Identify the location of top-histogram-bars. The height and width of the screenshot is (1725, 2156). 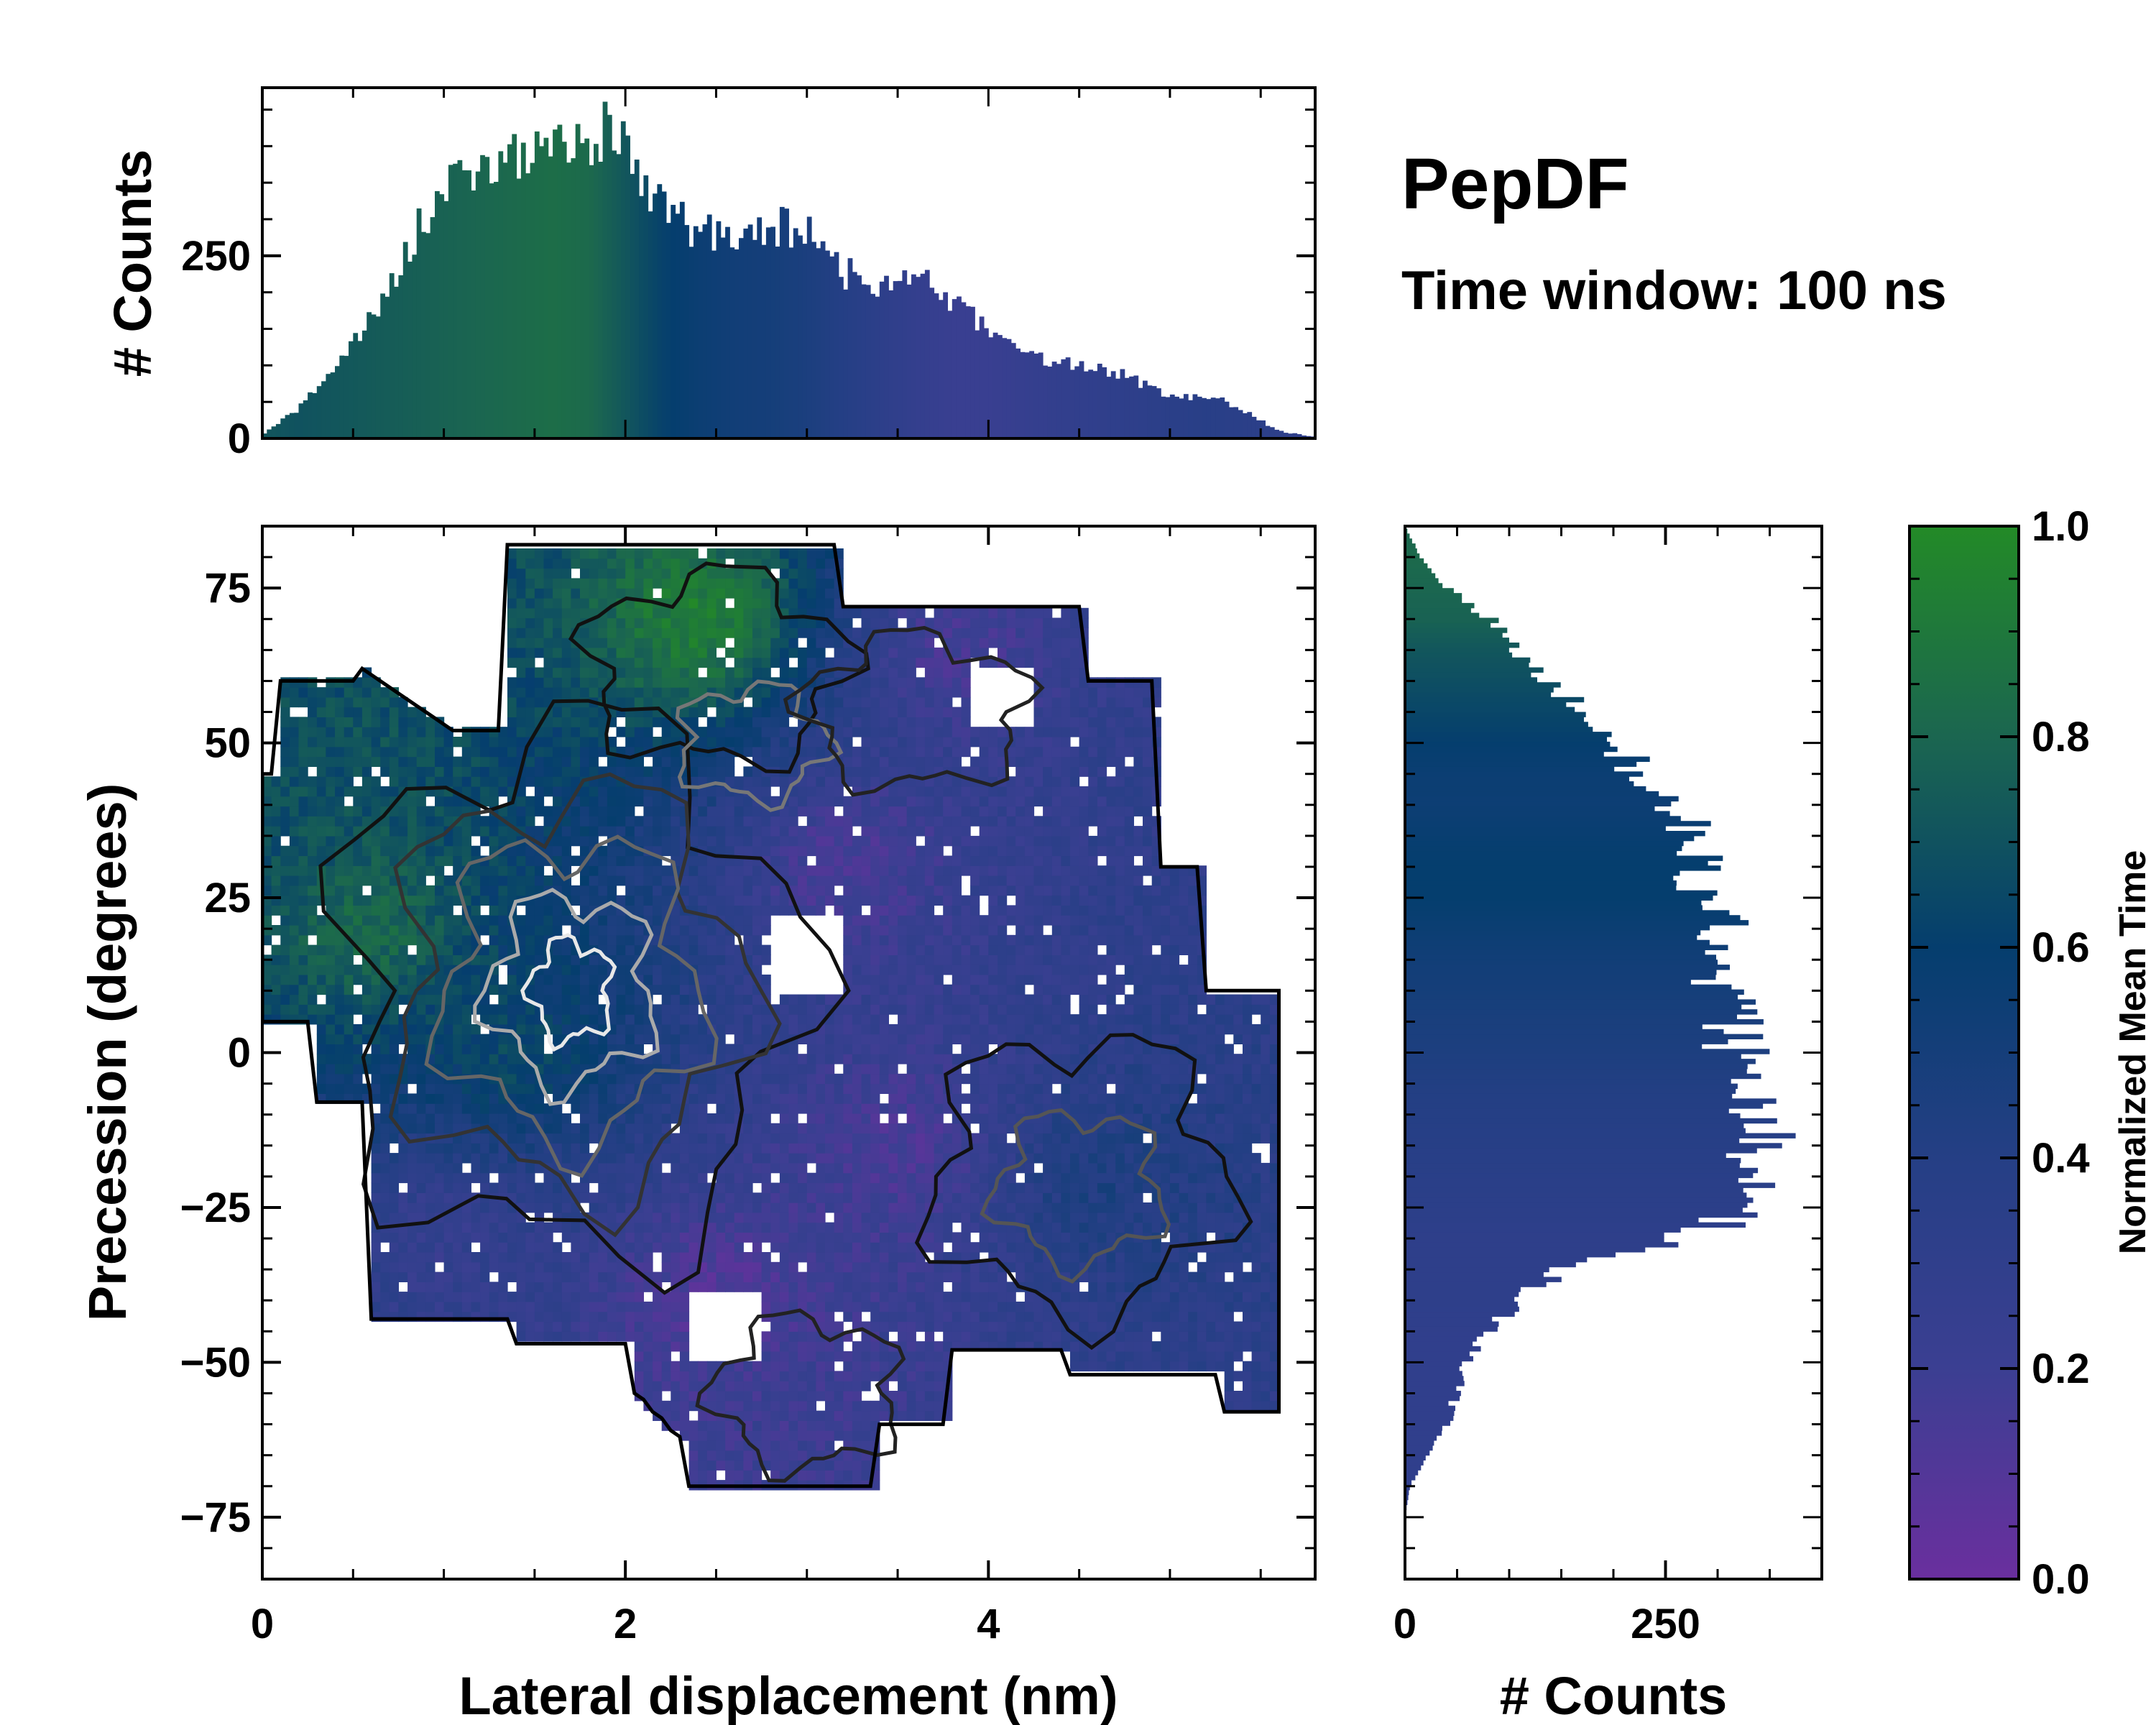
(789, 270).